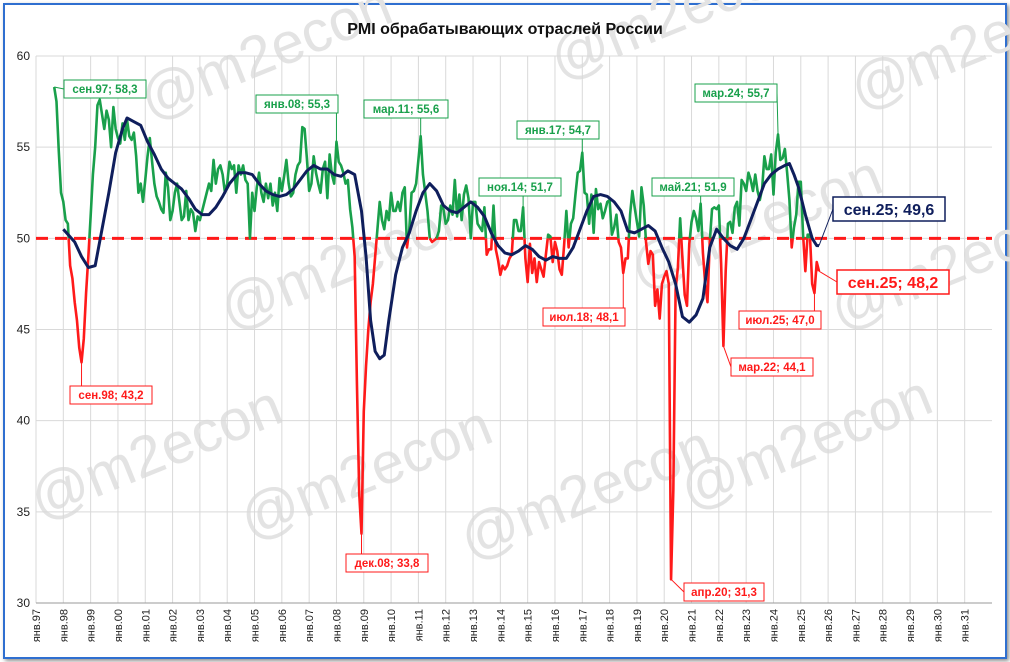  I want to click on x-tick-label: янв.20, so click(665, 625).